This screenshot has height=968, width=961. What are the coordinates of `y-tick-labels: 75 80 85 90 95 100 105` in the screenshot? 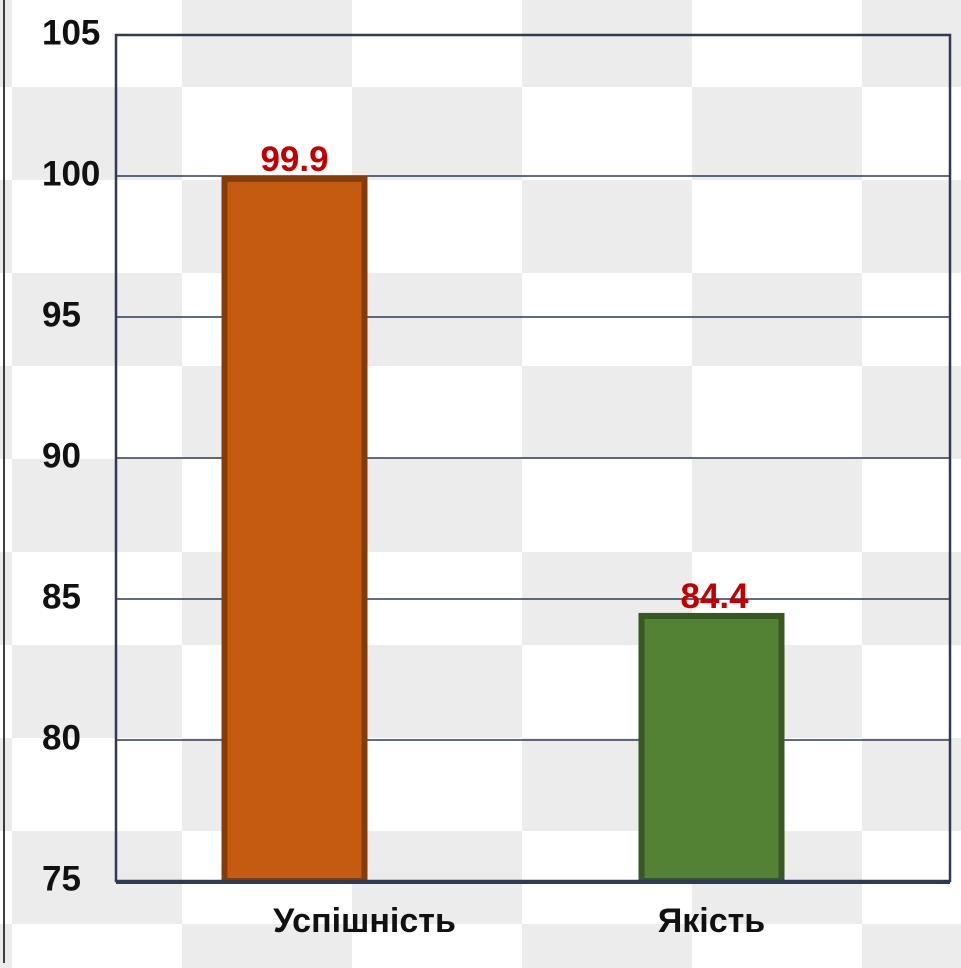 It's located at (71, 455).